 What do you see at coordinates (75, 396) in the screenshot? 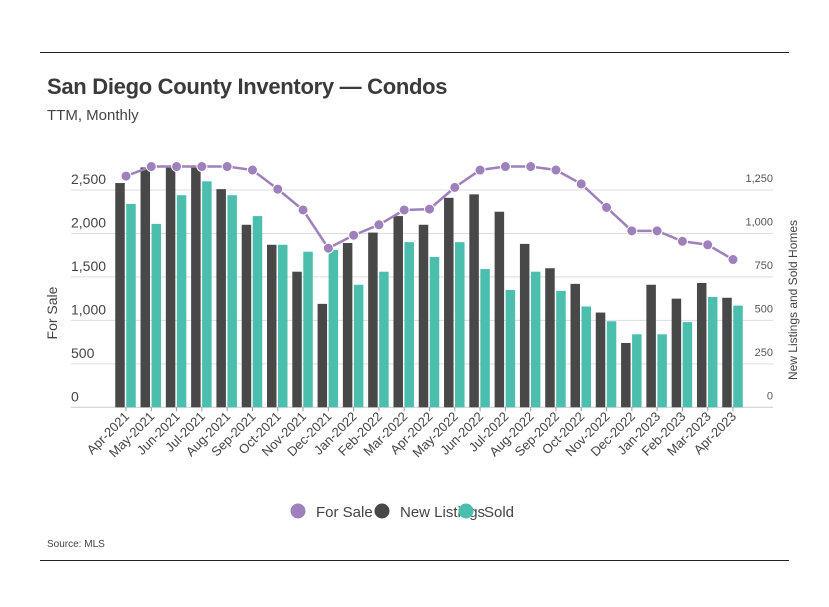
I see `y-tick-label: 0` at bounding box center [75, 396].